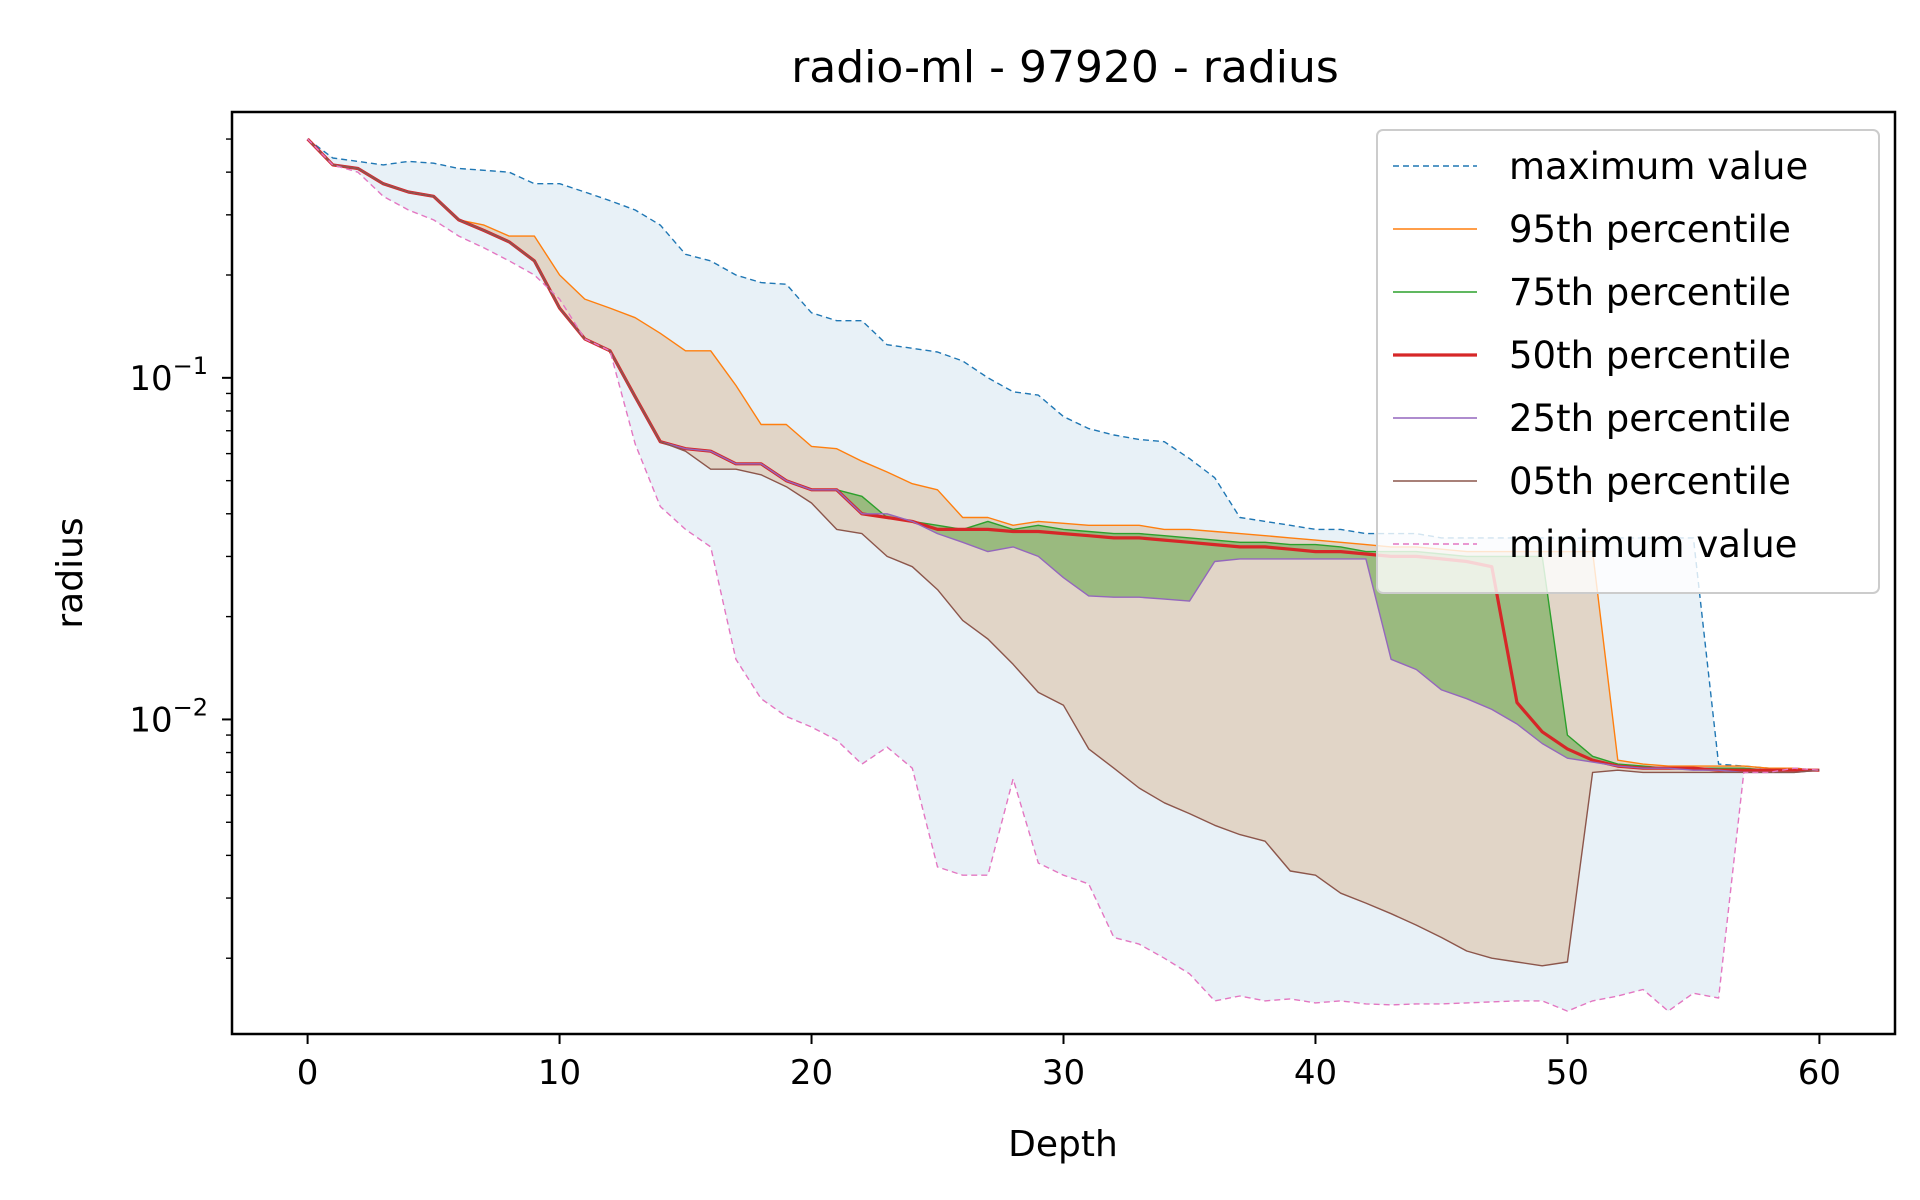 Image resolution: width=1920 pixels, height=1200 pixels. Describe the element at coordinates (70, 572) in the screenshot. I see `y-axis-label: radius` at that location.